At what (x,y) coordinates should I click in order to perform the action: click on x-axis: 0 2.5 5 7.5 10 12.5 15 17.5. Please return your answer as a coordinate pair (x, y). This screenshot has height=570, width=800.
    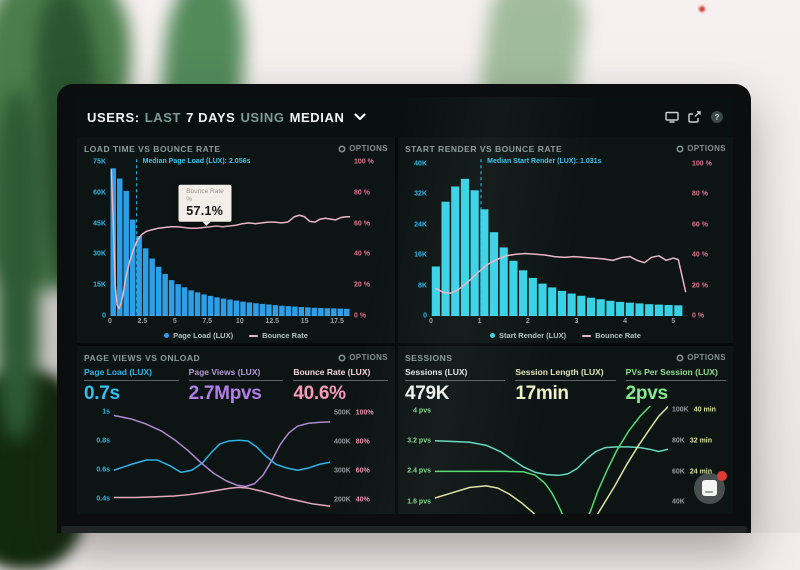
    Looking at the image, I should click on (229, 322).